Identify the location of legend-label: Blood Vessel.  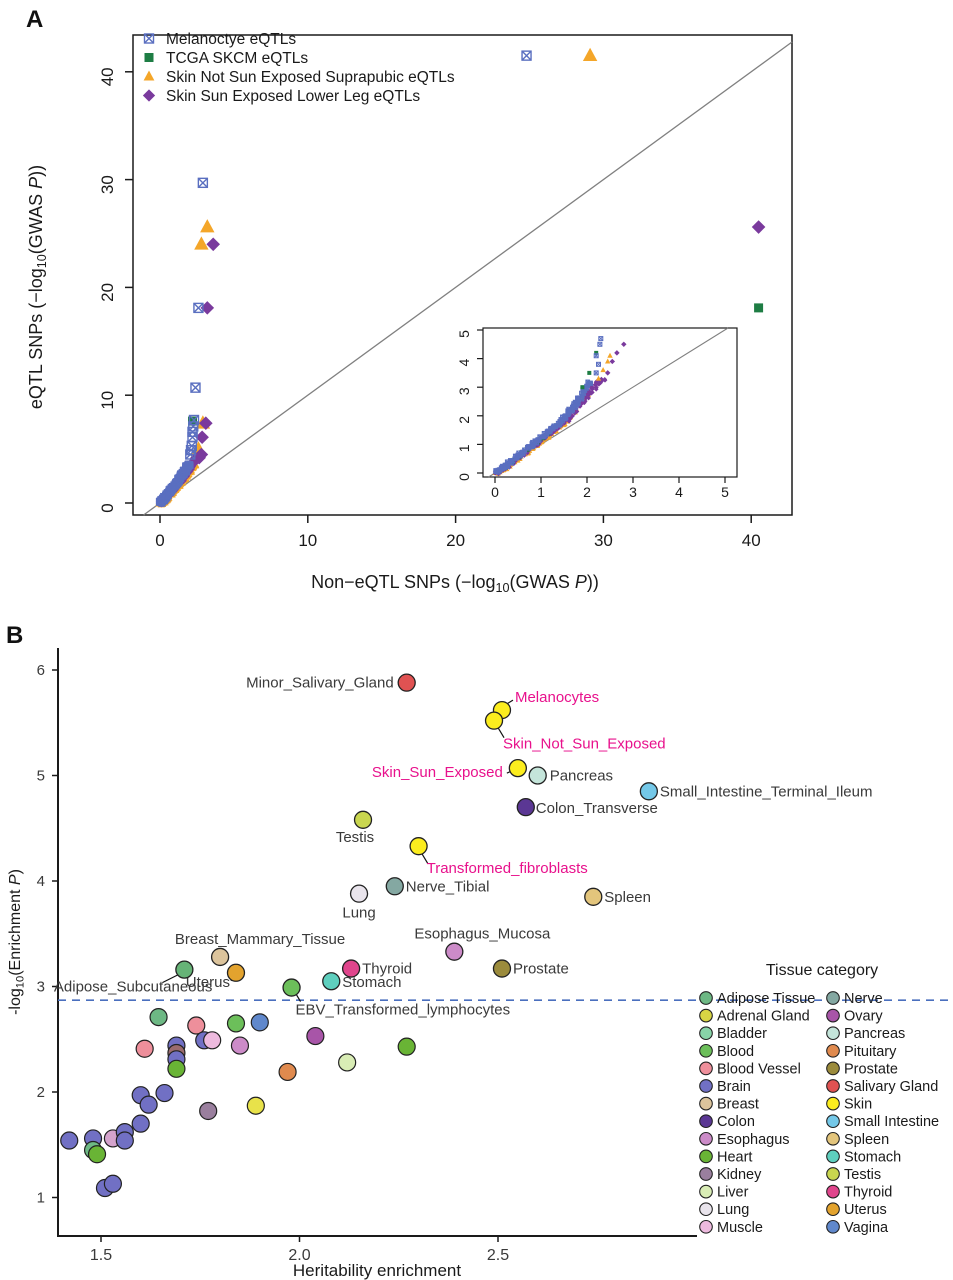
(759, 1069).